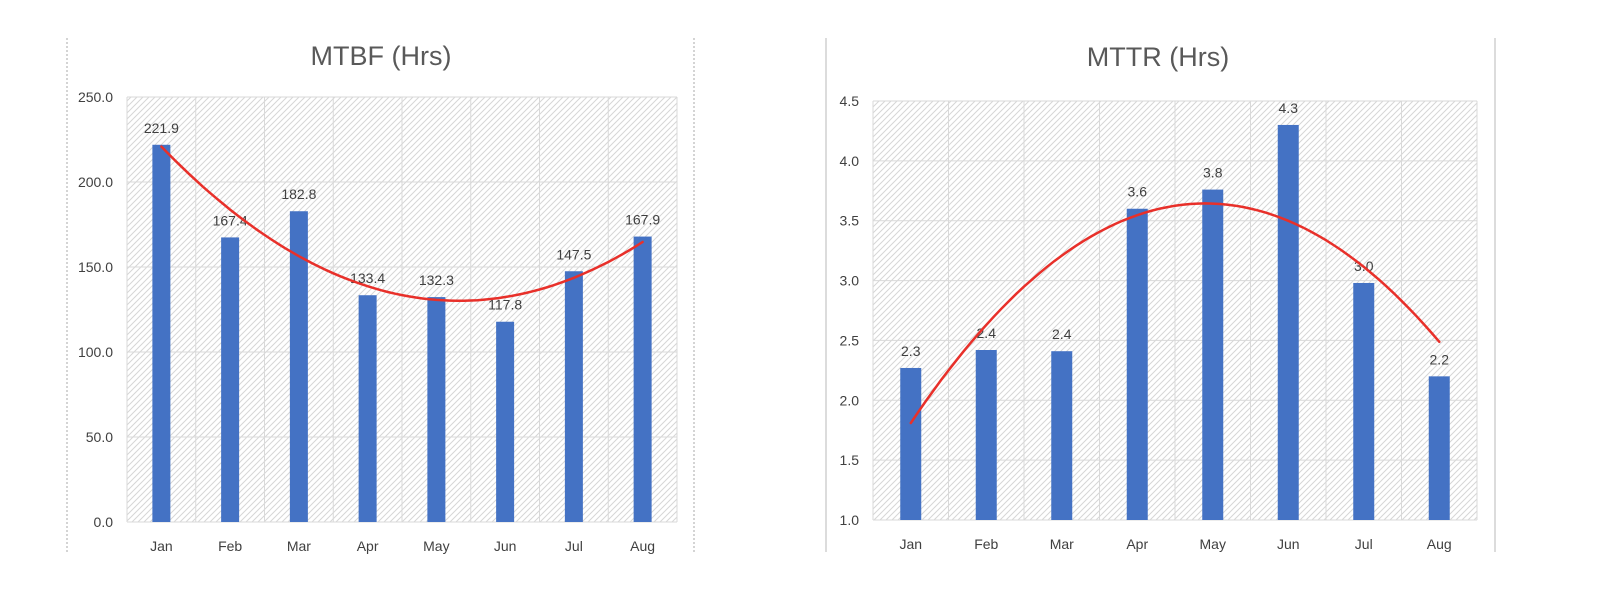  I want to click on data-label: 147.5, so click(573, 254).